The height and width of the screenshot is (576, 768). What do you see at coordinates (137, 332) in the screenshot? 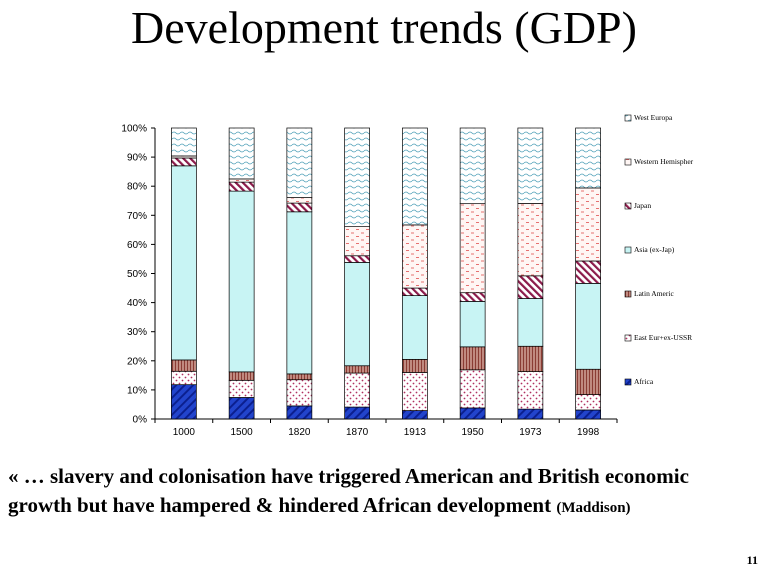
I see `y-tick-label: 30%` at bounding box center [137, 332].